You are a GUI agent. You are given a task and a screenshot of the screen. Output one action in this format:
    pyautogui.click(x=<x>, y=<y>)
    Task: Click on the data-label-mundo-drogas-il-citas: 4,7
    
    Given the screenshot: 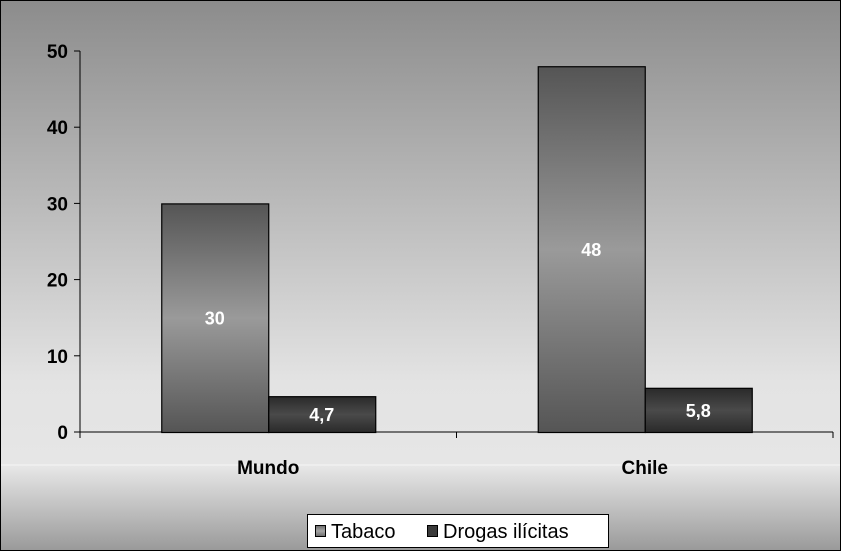 What is the action you would take?
    pyautogui.click(x=321, y=415)
    